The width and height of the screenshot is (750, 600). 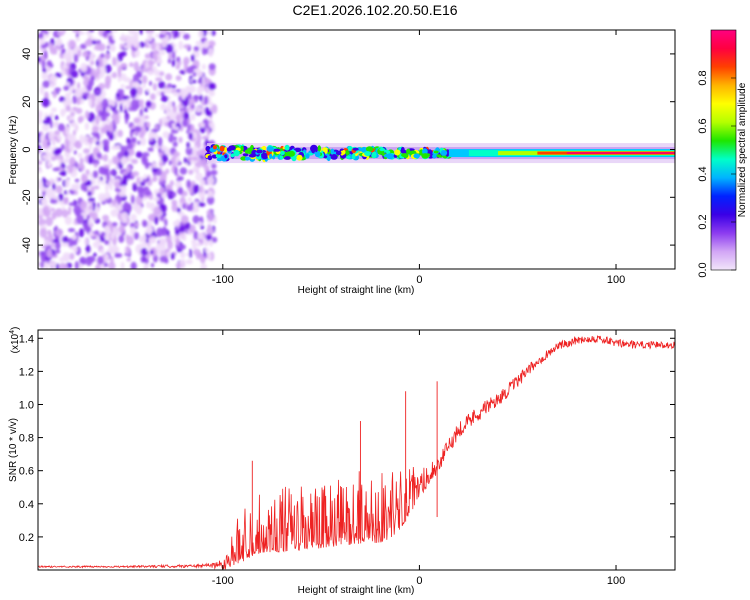 I want to click on spectrogram-xlabel: Height of straight line (km), so click(x=356, y=290).